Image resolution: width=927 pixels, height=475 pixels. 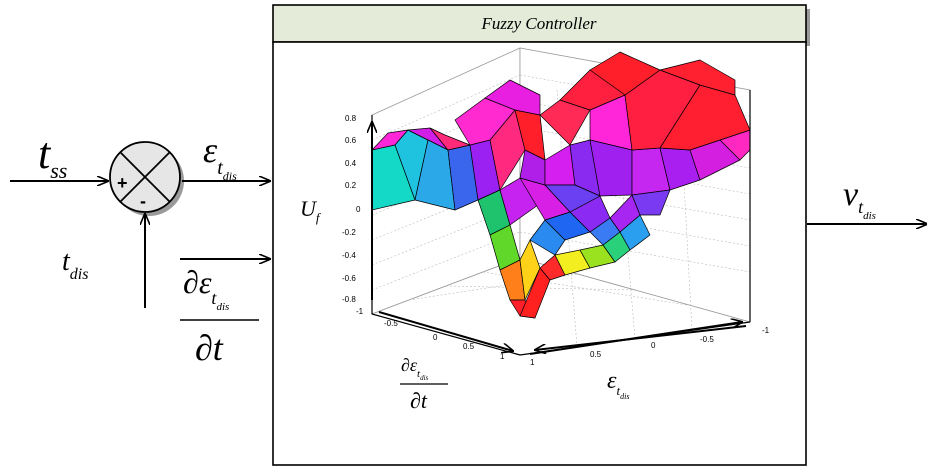 I want to click on y-axis-label: ∂εtdis ∂t, so click(x=424, y=384).